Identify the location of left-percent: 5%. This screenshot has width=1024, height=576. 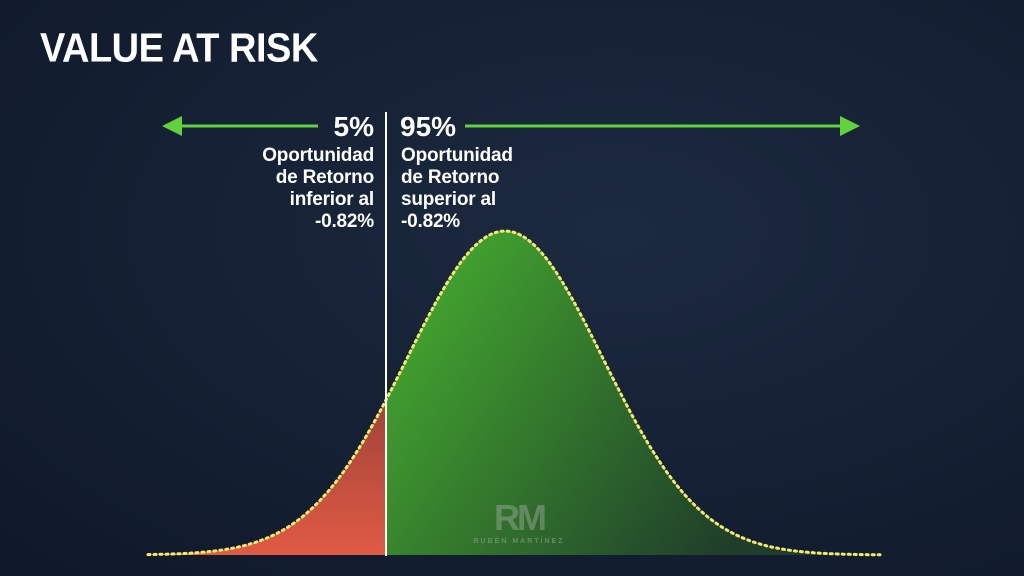
(353, 126).